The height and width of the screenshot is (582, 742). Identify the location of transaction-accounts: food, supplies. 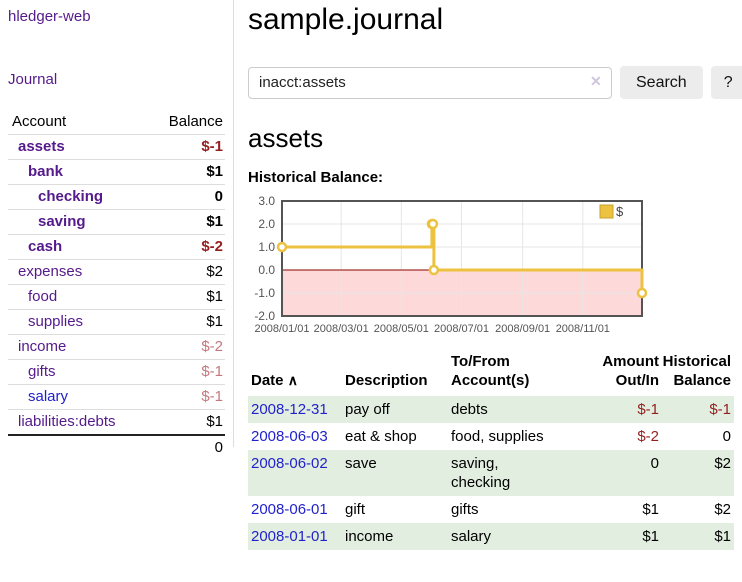
(497, 436).